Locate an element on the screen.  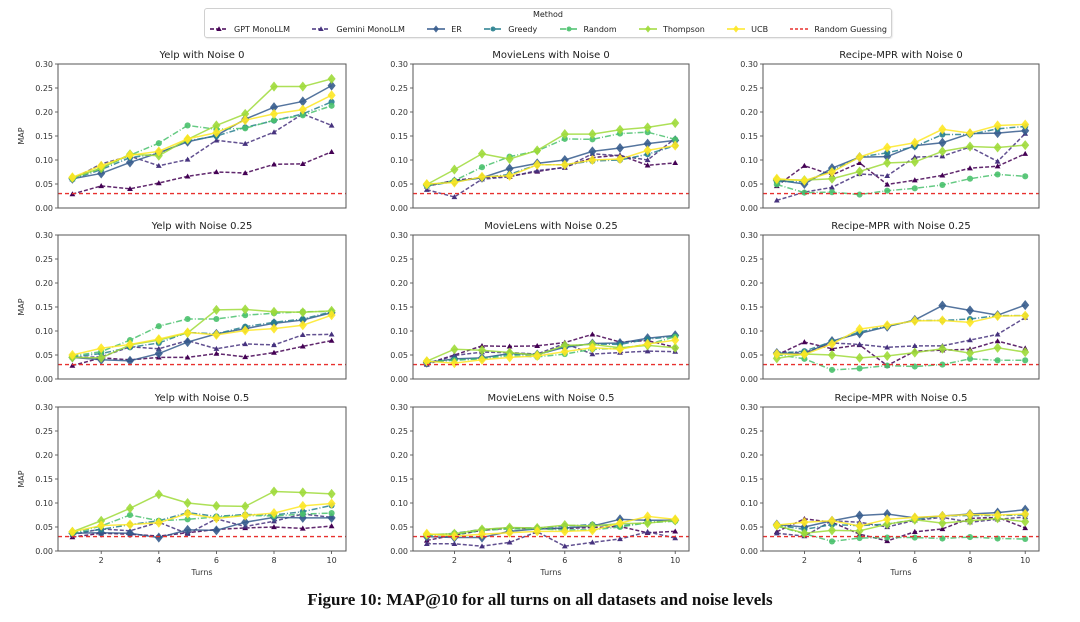
legend-marker-diamond is located at coordinates (648, 29).